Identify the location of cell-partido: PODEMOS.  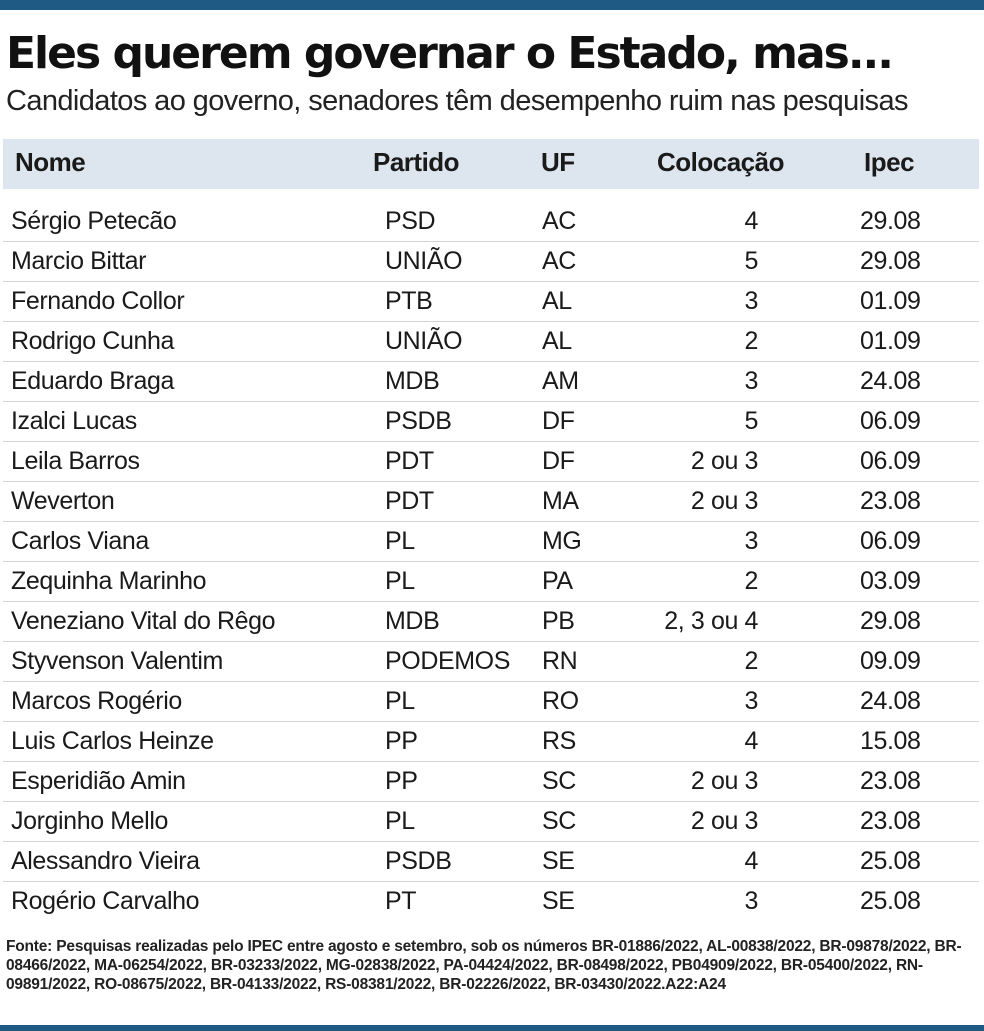
(447, 661).